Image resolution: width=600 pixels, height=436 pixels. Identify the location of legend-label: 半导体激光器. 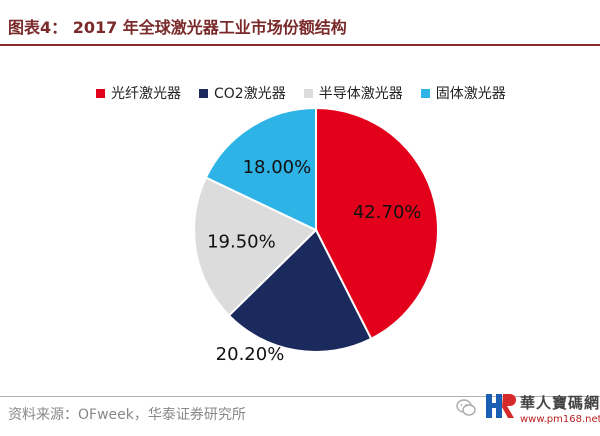
(360, 94).